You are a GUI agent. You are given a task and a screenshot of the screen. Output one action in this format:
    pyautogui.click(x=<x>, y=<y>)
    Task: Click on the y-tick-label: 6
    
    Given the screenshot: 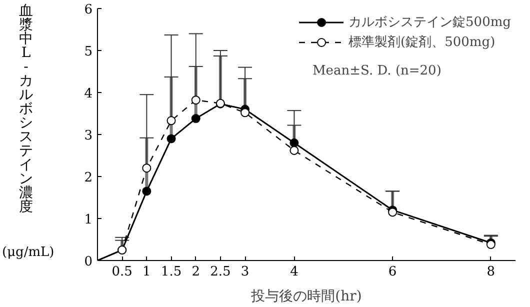 What is the action you would take?
    pyautogui.click(x=88, y=10)
    